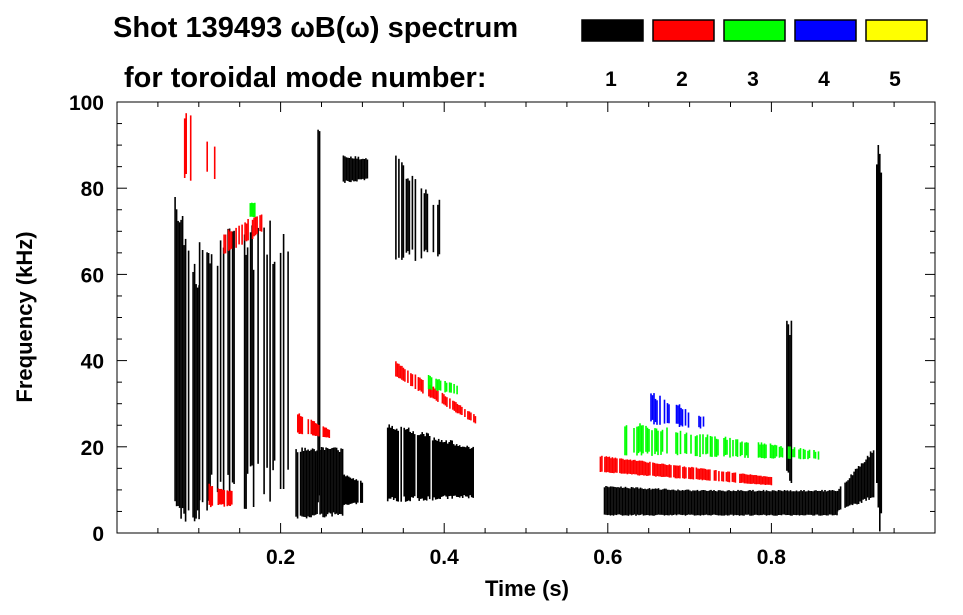  Describe the element at coordinates (754, 55) in the screenshot. I see `legend: 1 2 3 4 5` at that location.